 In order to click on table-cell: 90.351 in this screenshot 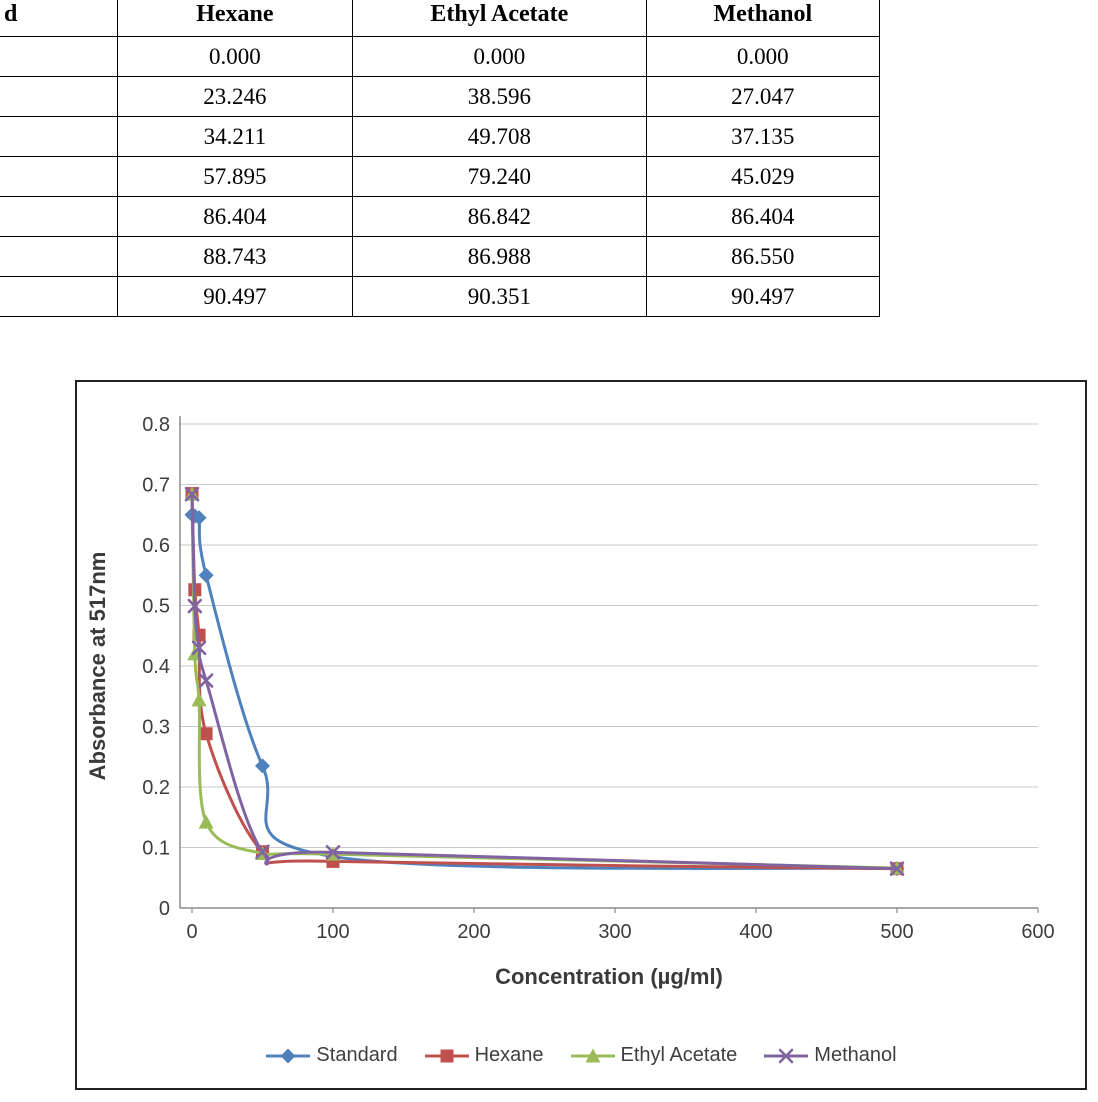, I will do `click(499, 296)`.